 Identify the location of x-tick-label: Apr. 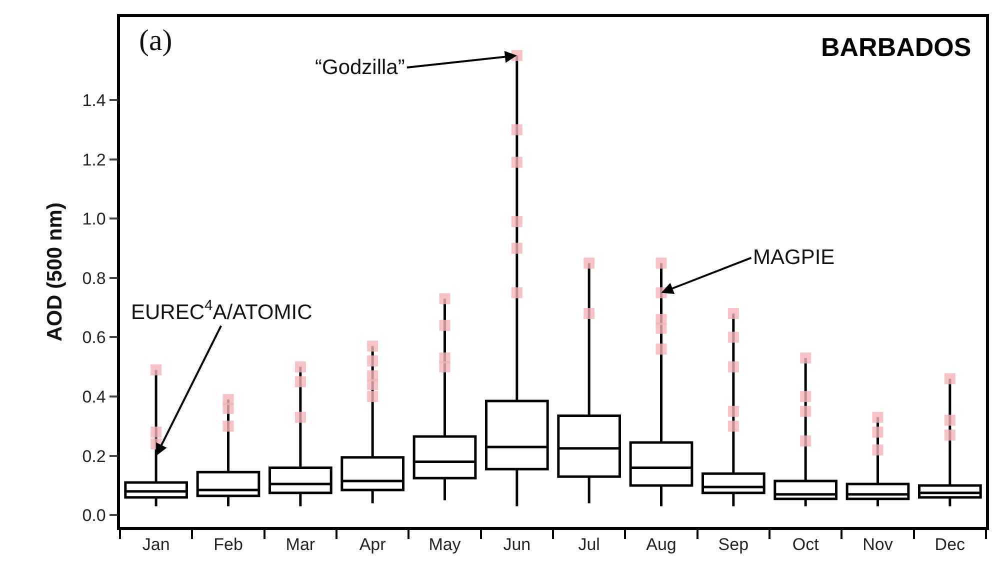
(372, 544).